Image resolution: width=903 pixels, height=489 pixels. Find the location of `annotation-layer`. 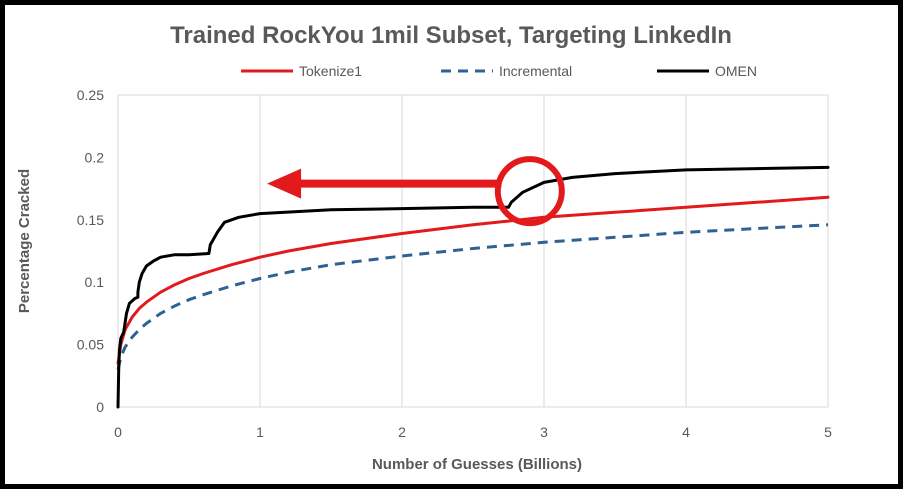

annotation-layer is located at coordinates (416, 191).